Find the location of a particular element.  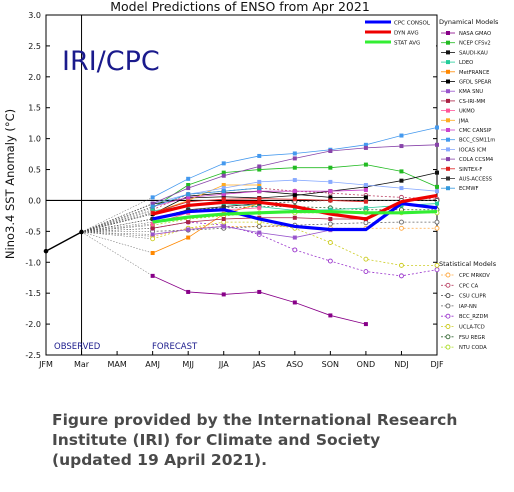

series-line-bcc-rzdm is located at coordinates (295, 249).